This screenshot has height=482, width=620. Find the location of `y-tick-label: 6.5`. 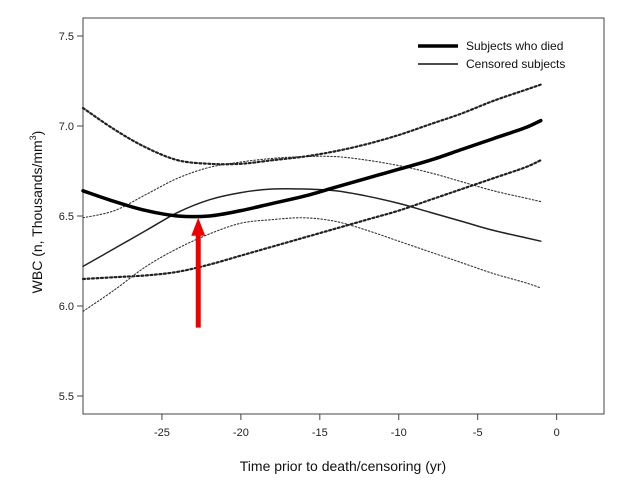

y-tick-label: 6.5 is located at coordinates (66, 217).